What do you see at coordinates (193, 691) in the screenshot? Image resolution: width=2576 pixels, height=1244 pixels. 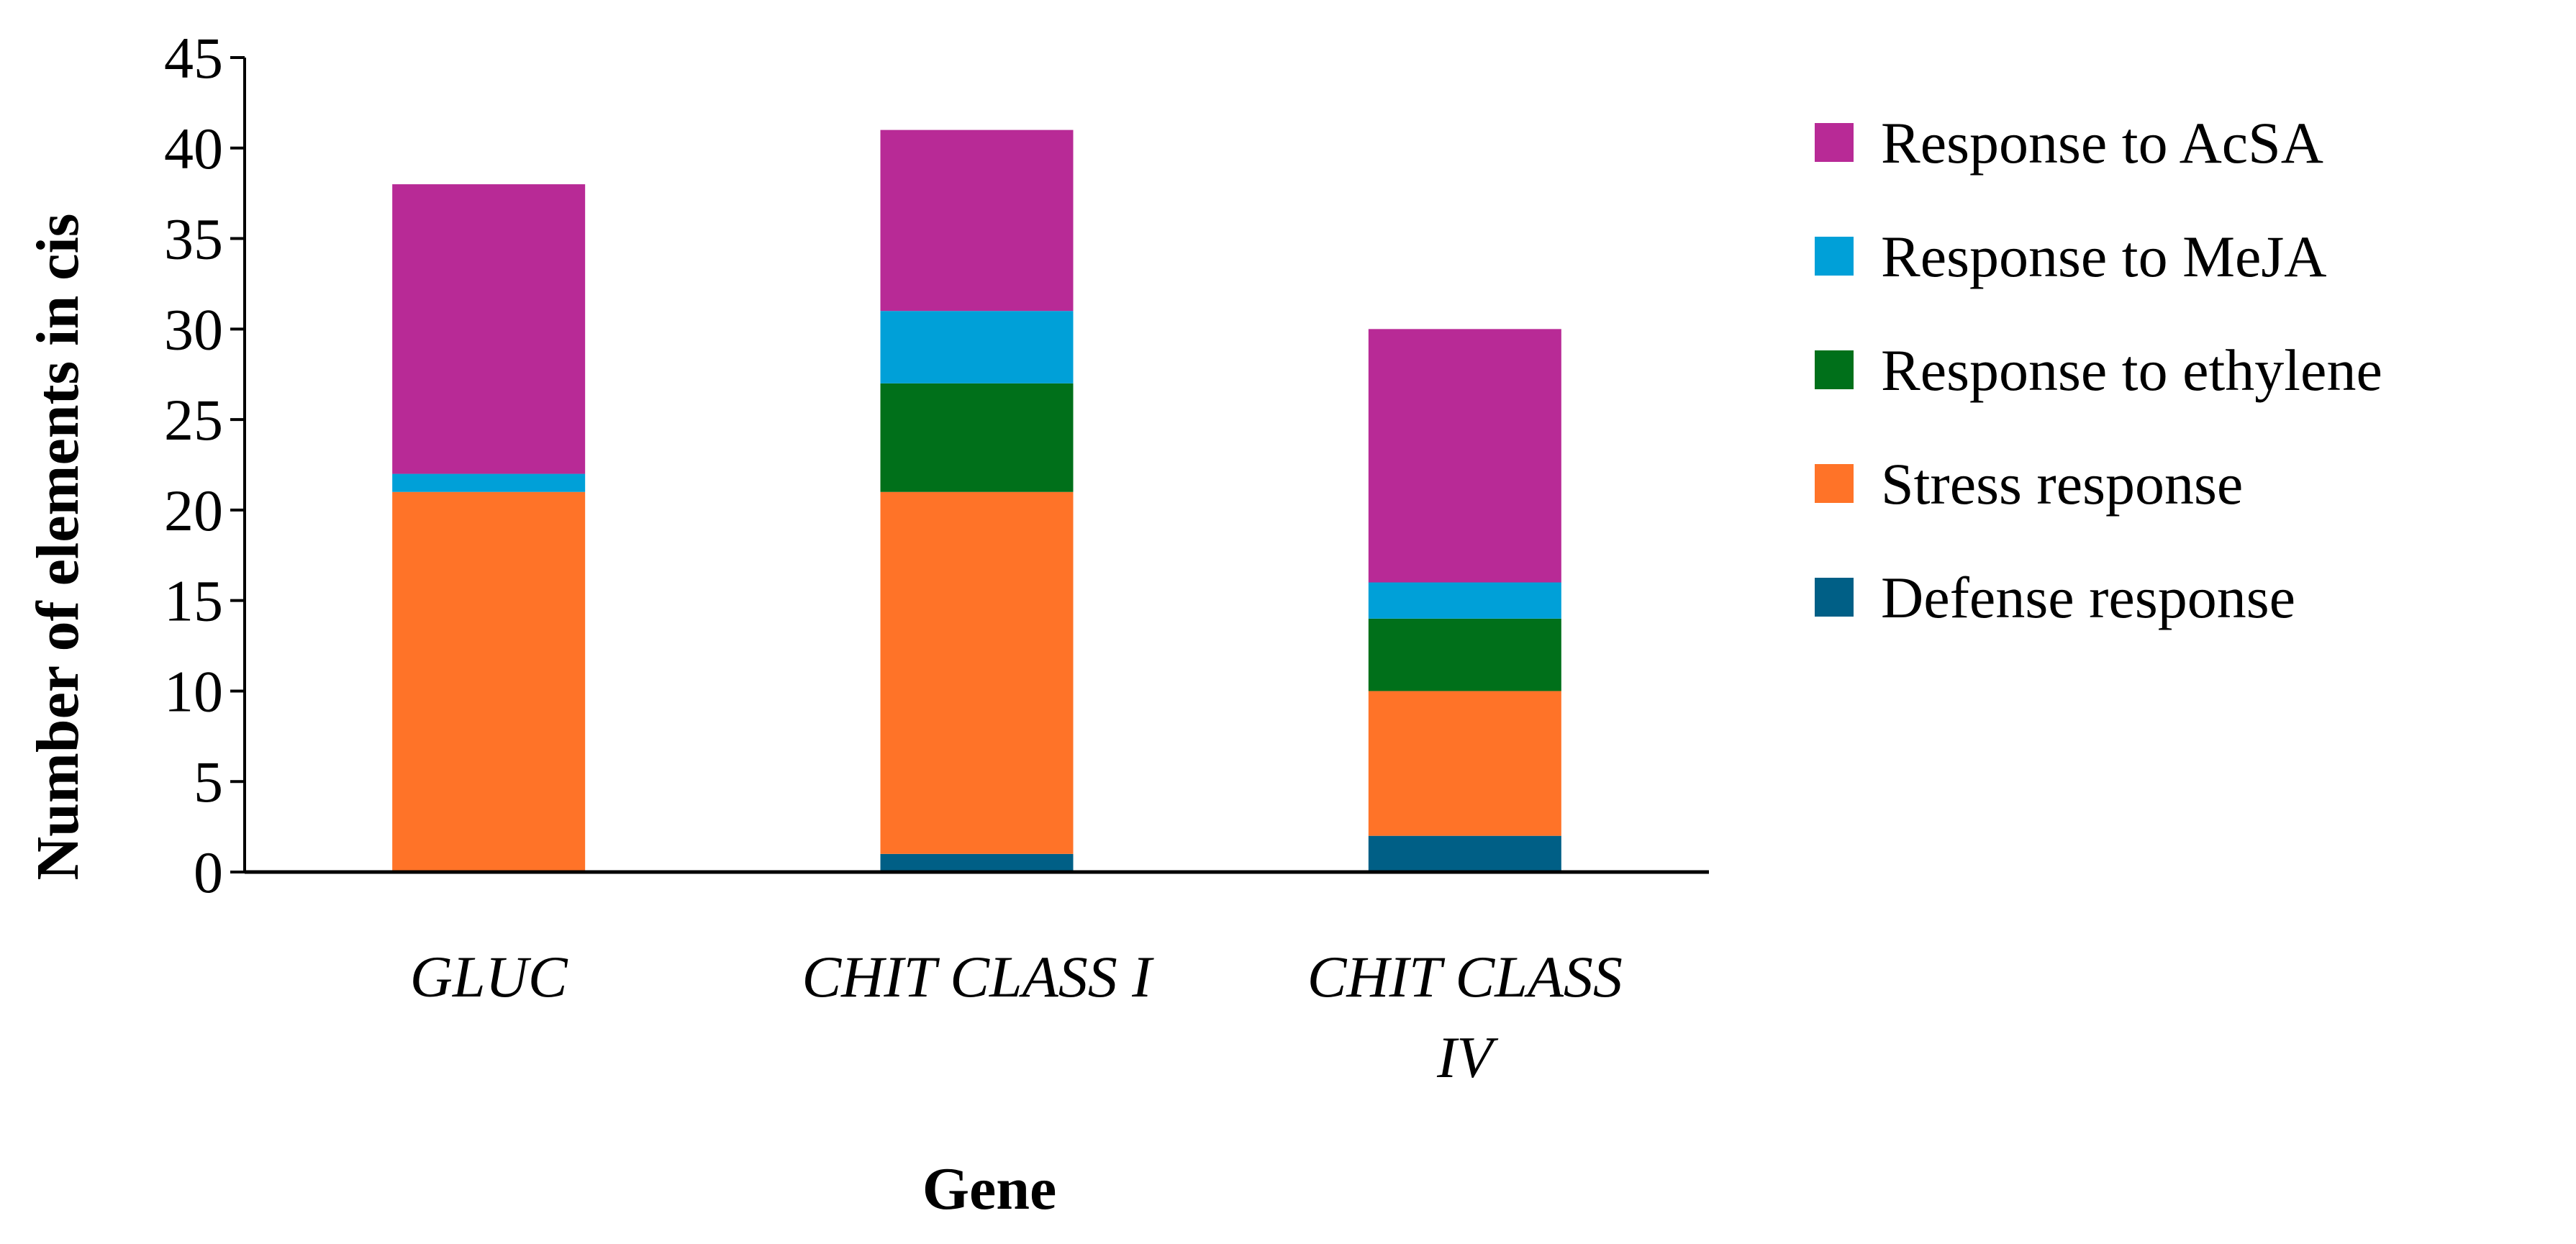 I see `y-tick-label: 10` at bounding box center [193, 691].